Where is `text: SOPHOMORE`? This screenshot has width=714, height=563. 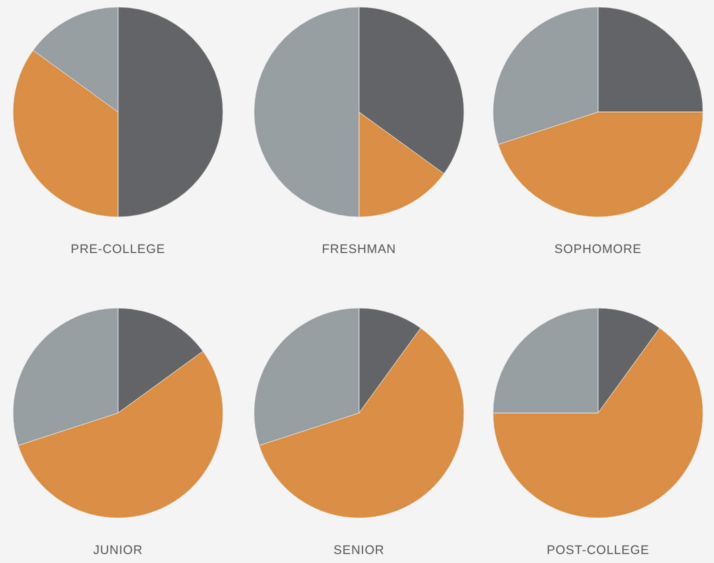
text: SOPHOMORE is located at coordinates (598, 249).